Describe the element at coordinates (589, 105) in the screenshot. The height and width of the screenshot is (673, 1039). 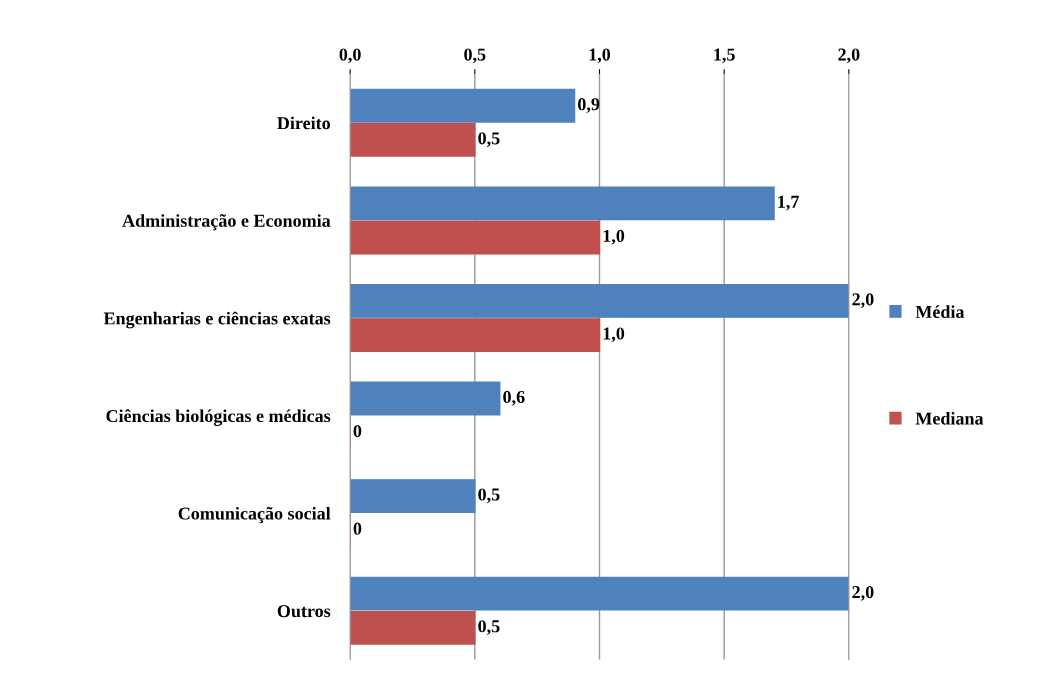
I see `data-label: 0,9` at that location.